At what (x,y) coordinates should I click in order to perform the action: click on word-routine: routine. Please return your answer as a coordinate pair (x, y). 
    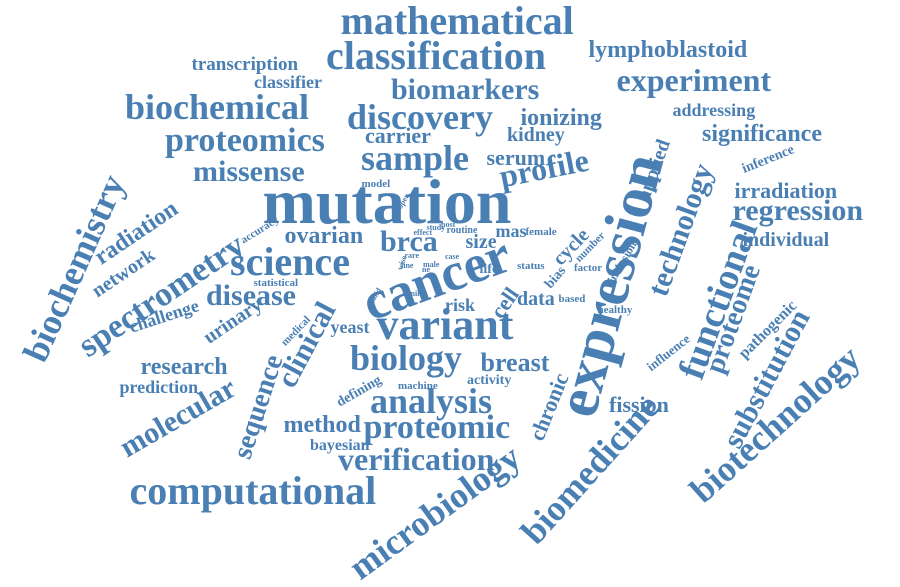
    Looking at the image, I should click on (462, 230).